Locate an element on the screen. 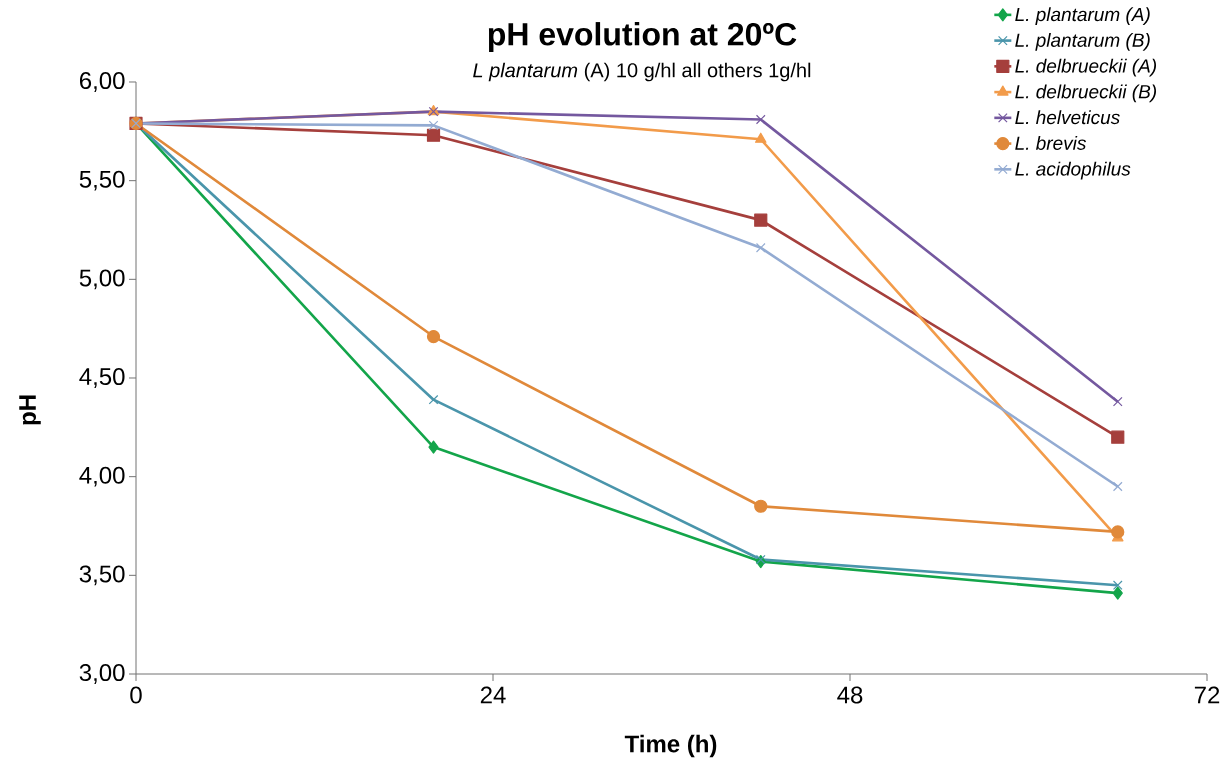  legend-label: L. plantarum (B) is located at coordinates (1082, 41).